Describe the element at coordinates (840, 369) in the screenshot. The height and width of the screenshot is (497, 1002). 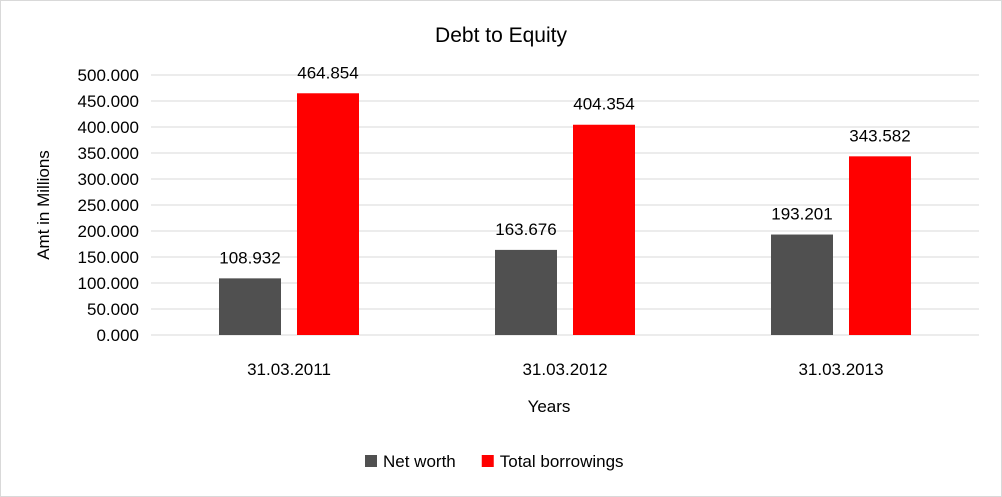
I see `x-tick-label: 31.03.2013` at that location.